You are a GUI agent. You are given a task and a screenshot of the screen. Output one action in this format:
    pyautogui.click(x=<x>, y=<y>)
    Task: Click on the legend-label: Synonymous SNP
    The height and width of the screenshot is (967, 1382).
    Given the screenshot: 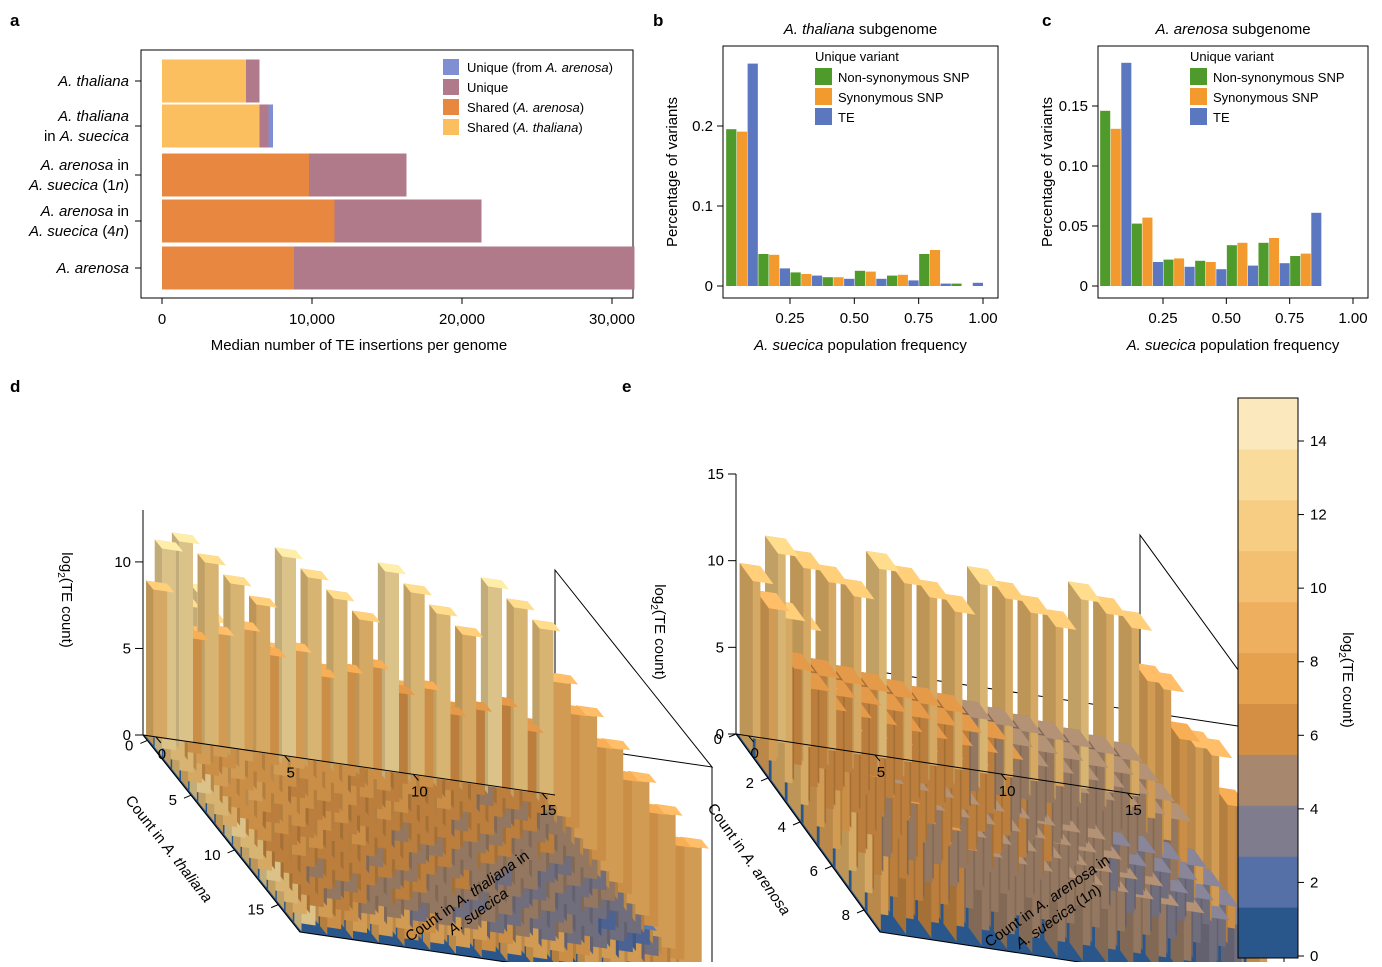 What is the action you would take?
    pyautogui.click(x=1266, y=97)
    